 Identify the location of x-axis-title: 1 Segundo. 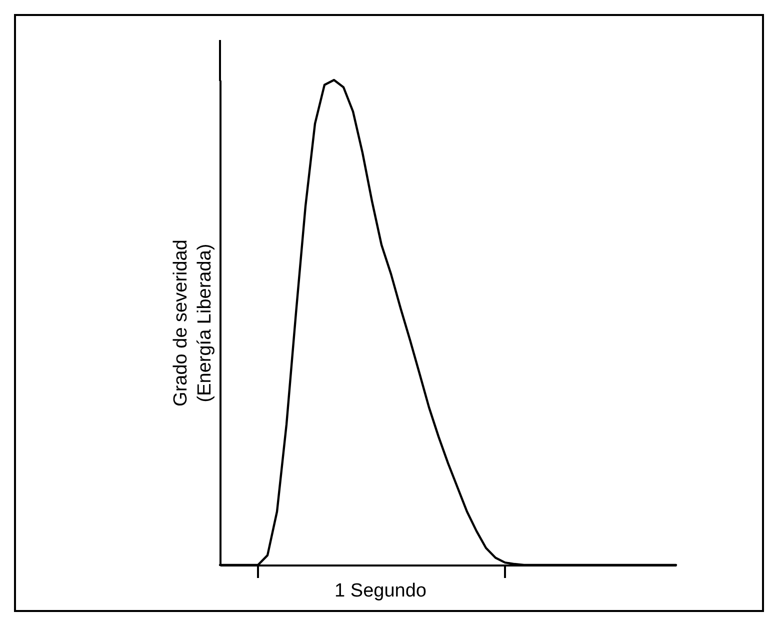
(380, 591).